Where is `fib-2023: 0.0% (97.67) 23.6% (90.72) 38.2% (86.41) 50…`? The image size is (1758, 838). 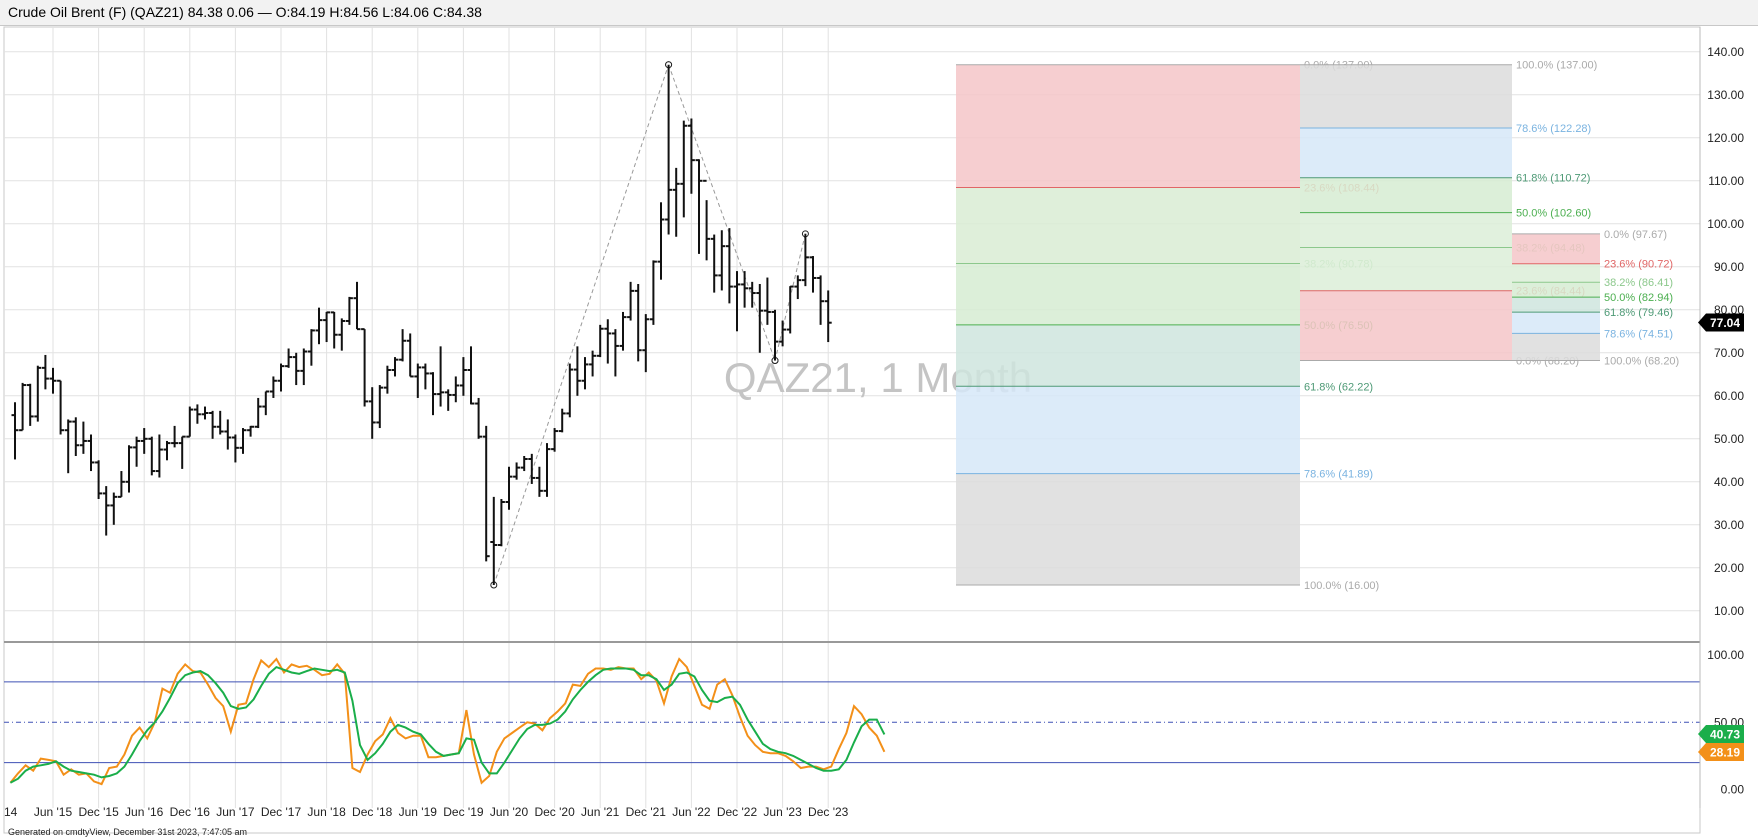
fib-2023: 0.0% (97.67) 23.6% (90.72) 38.2% (86.41) 50… is located at coordinates (1225, 298).